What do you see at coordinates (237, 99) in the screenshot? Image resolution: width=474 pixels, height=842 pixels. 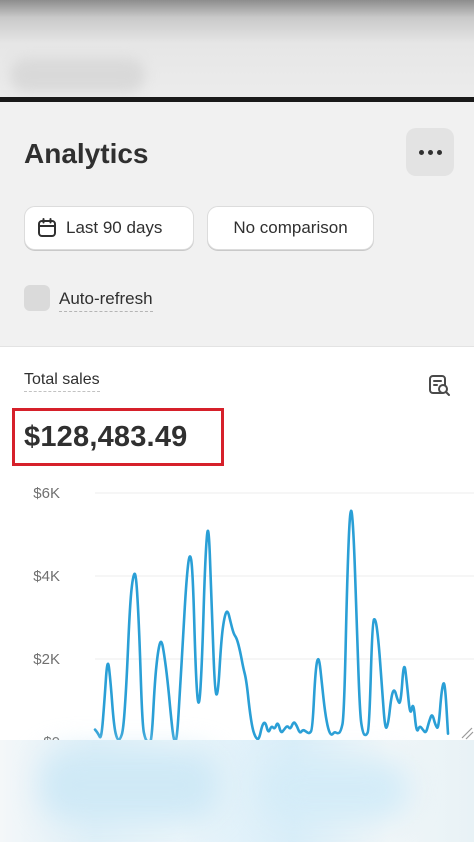 I see `top-divider` at bounding box center [237, 99].